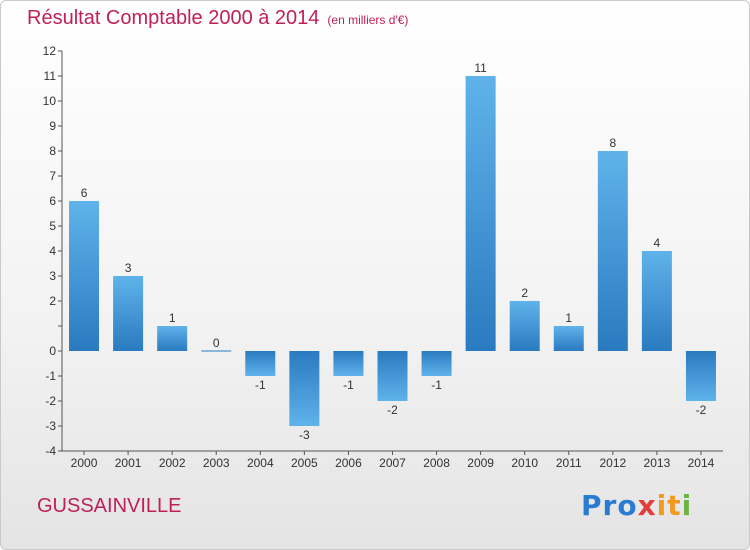 The image size is (750, 550). I want to click on y-tick-label: 7, so click(52, 176).